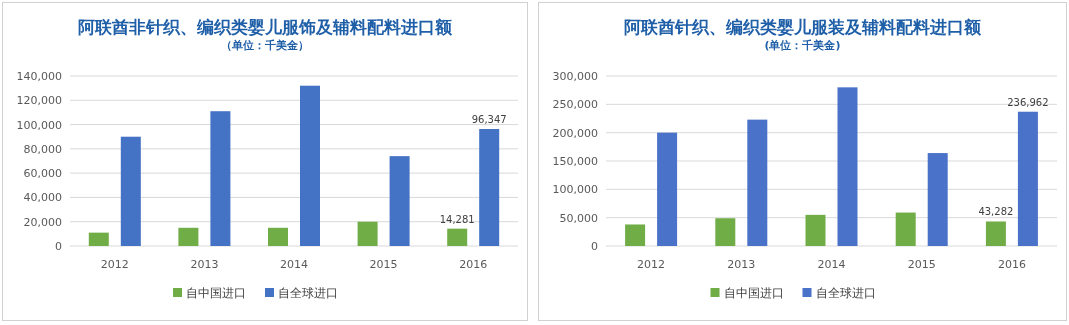 This screenshot has width=1069, height=325. Describe the element at coordinates (575, 133) in the screenshot. I see `y-tick-label: 200,000` at that location.